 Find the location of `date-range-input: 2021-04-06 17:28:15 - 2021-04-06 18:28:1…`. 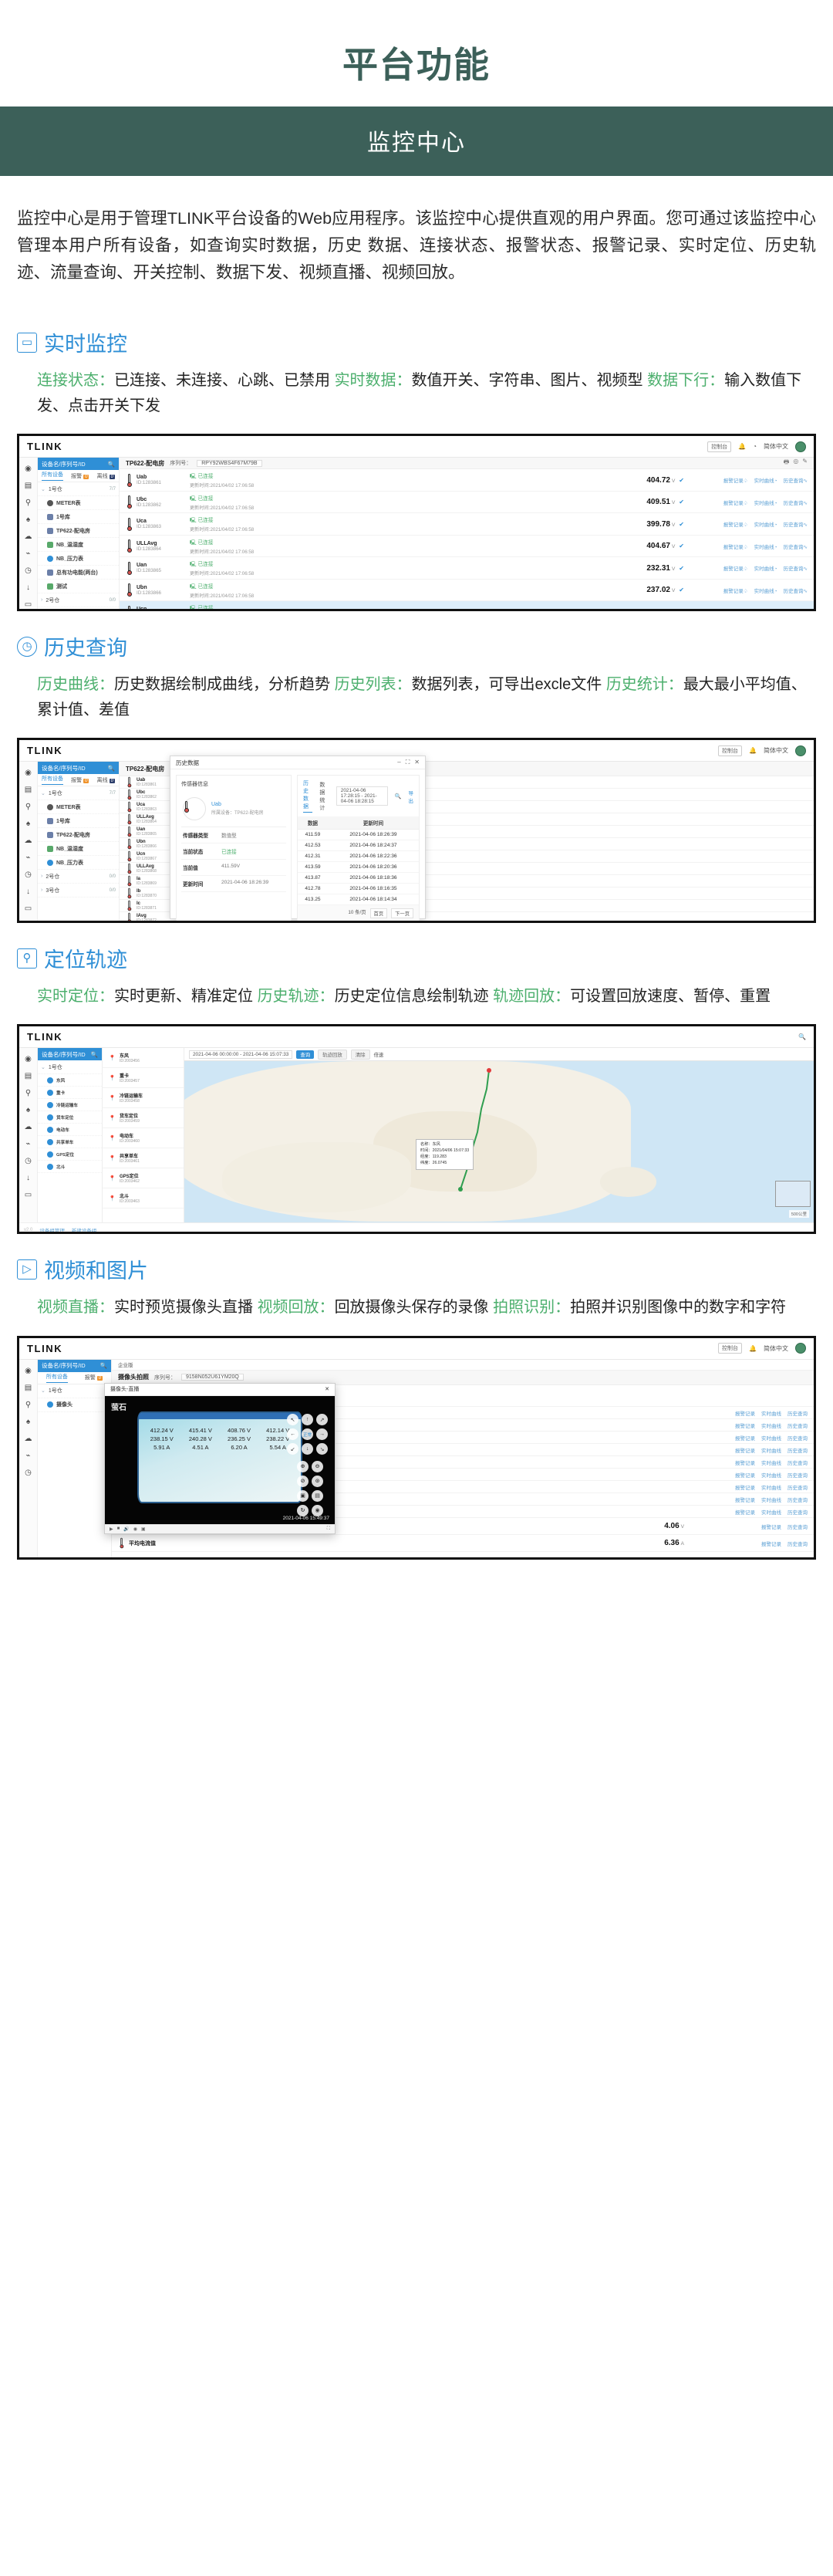

date-range-input: 2021-04-06 17:28:15 - 2021-04-06 18:28:1… is located at coordinates (362, 796).